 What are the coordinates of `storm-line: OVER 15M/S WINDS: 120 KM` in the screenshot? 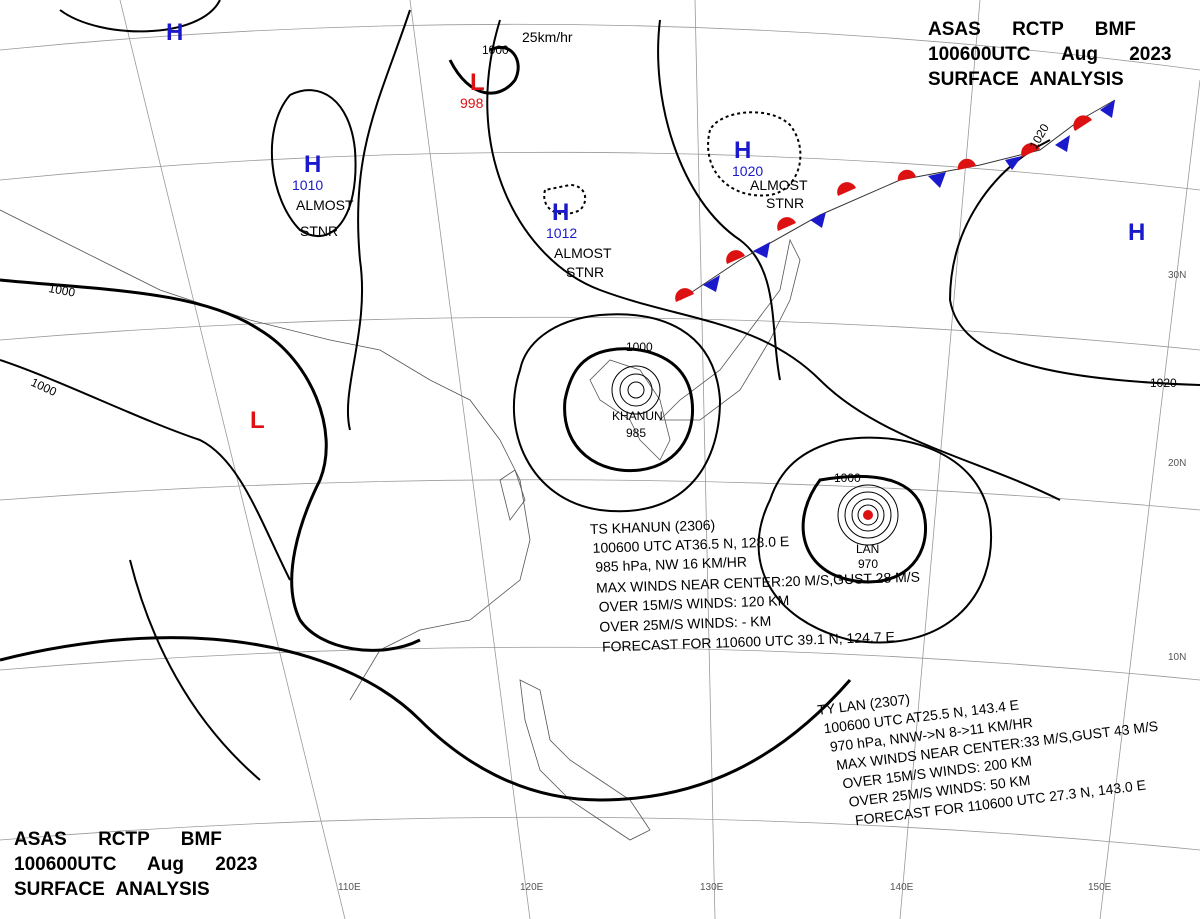 It's located at (693, 603).